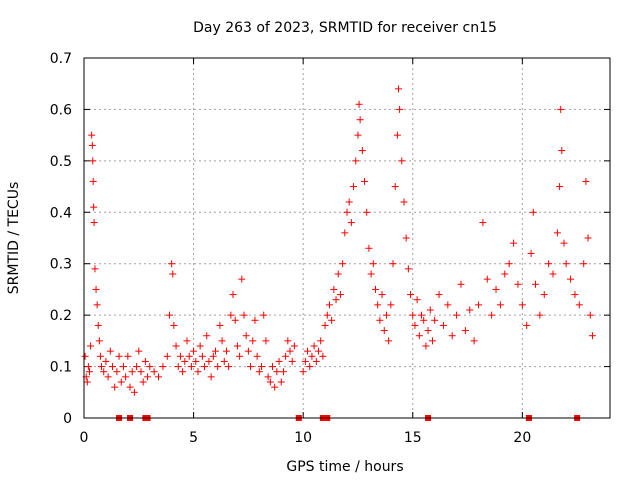 This screenshot has width=640, height=480. Describe the element at coordinates (61, 110) in the screenshot. I see `y-tick-label: 0.6` at that location.